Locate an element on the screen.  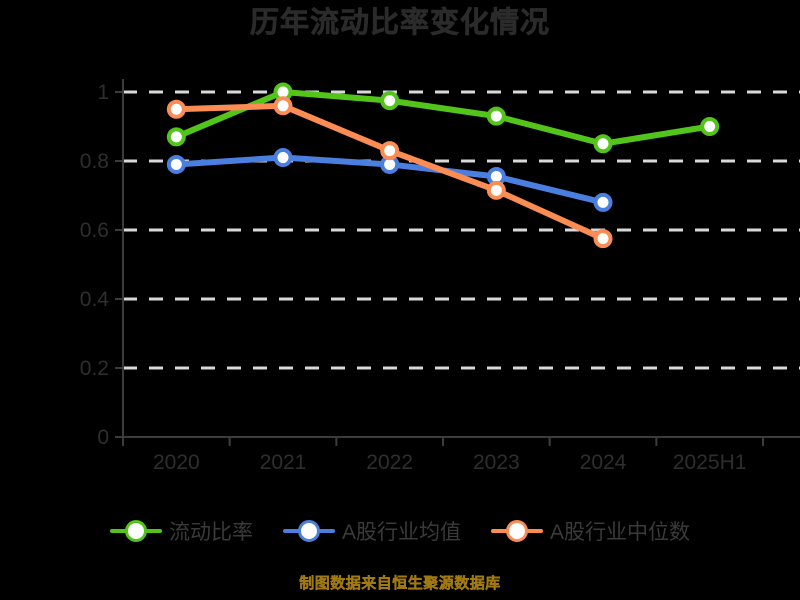
legend-label: A股行业均值 is located at coordinates (401, 532).